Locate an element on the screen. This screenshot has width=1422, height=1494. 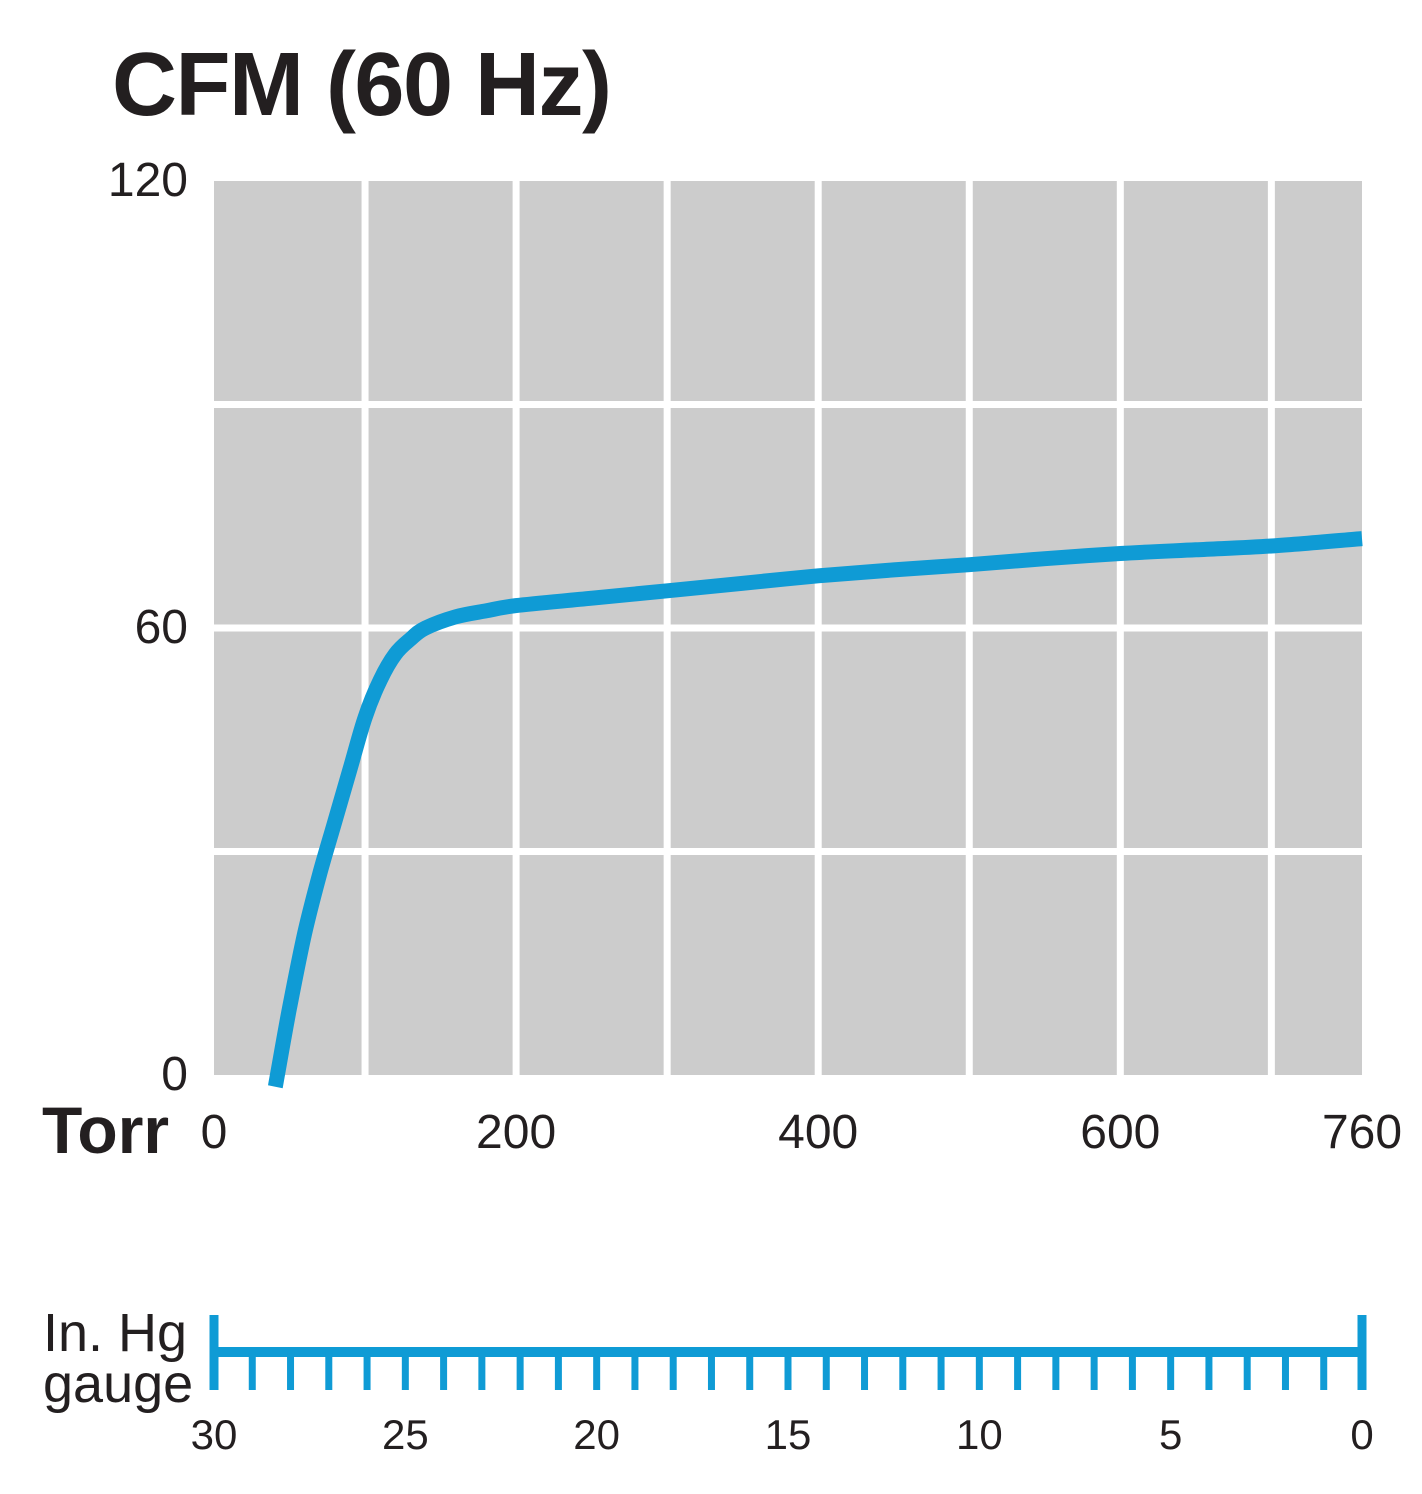
y-tick-label: 60 is located at coordinates (161, 627).